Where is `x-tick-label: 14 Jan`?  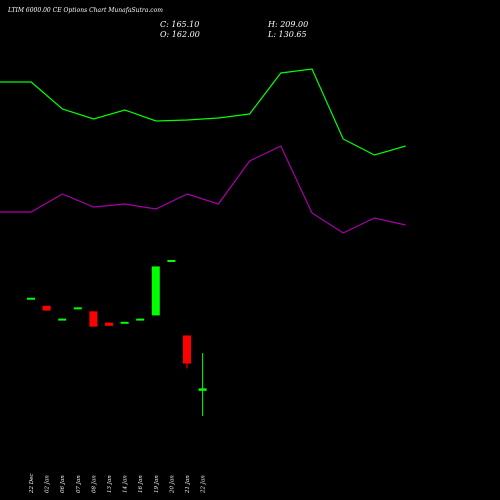
x-tick-label: 14 Jan is located at coordinates (126, 484).